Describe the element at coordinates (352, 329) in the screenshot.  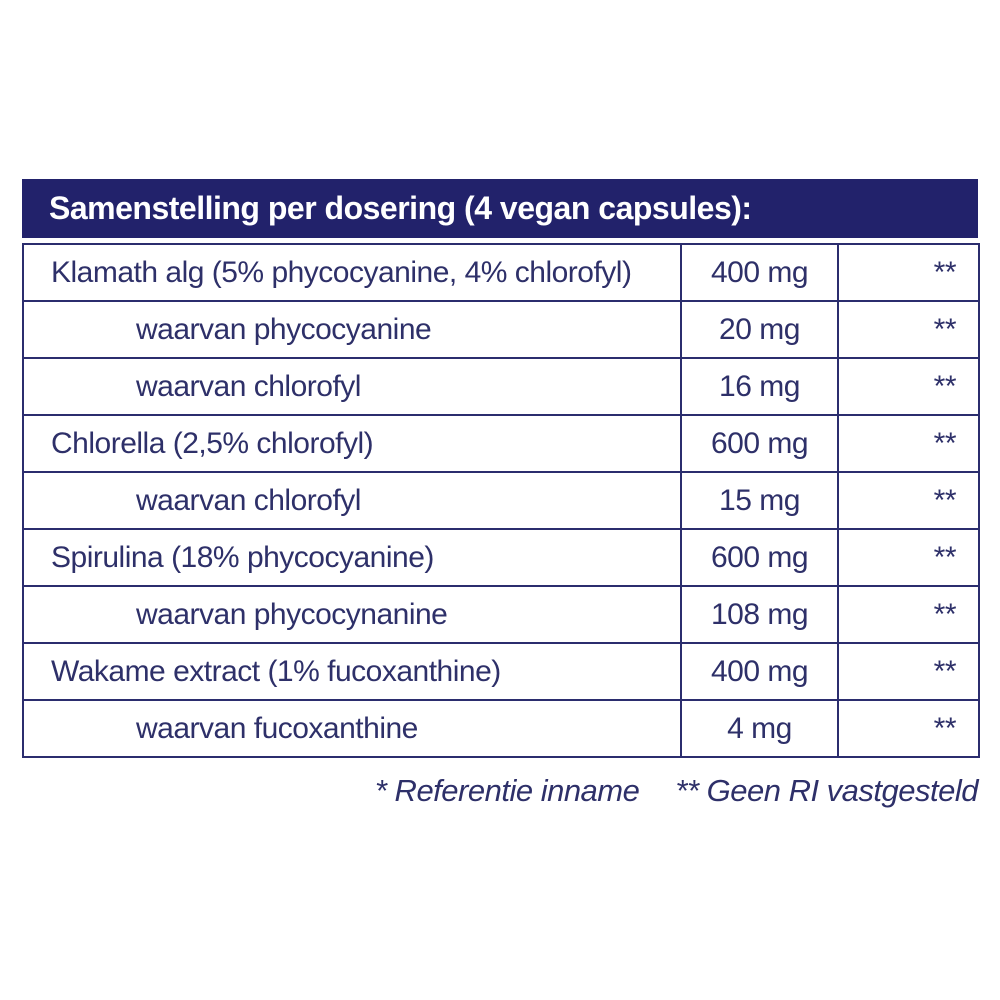
I see `ingredient-cell: waarvan phycocyanine` at that location.